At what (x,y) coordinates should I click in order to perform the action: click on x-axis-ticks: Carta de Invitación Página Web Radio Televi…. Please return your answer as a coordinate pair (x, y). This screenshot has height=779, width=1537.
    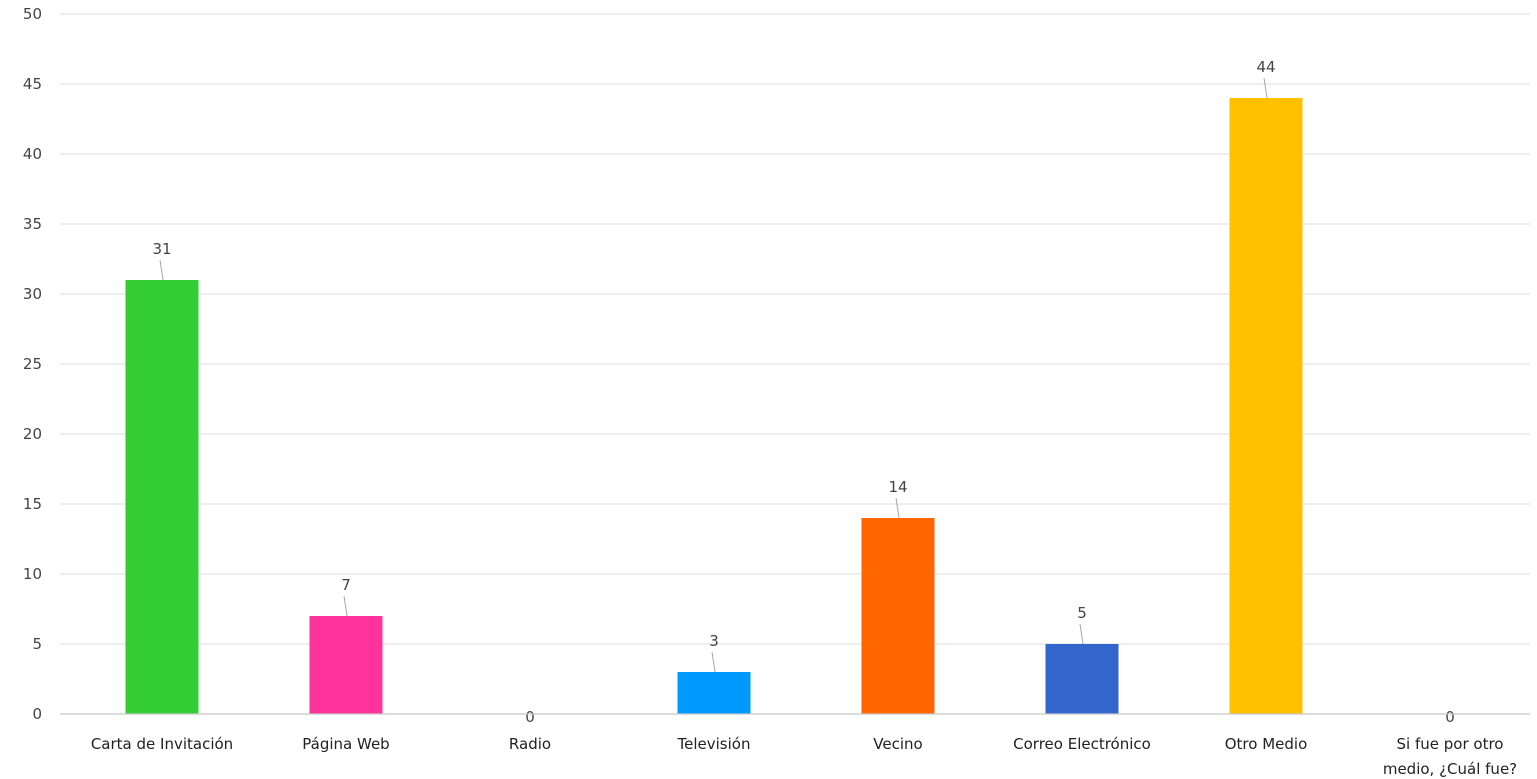
    Looking at the image, I should click on (804, 756).